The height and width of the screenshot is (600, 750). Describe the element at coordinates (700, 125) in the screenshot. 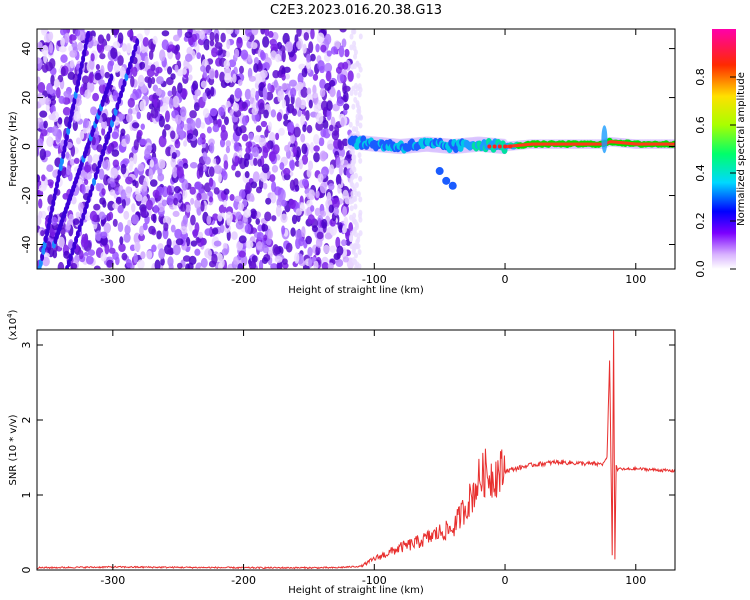

I see `colorbar-tick-label: 0.6` at that location.